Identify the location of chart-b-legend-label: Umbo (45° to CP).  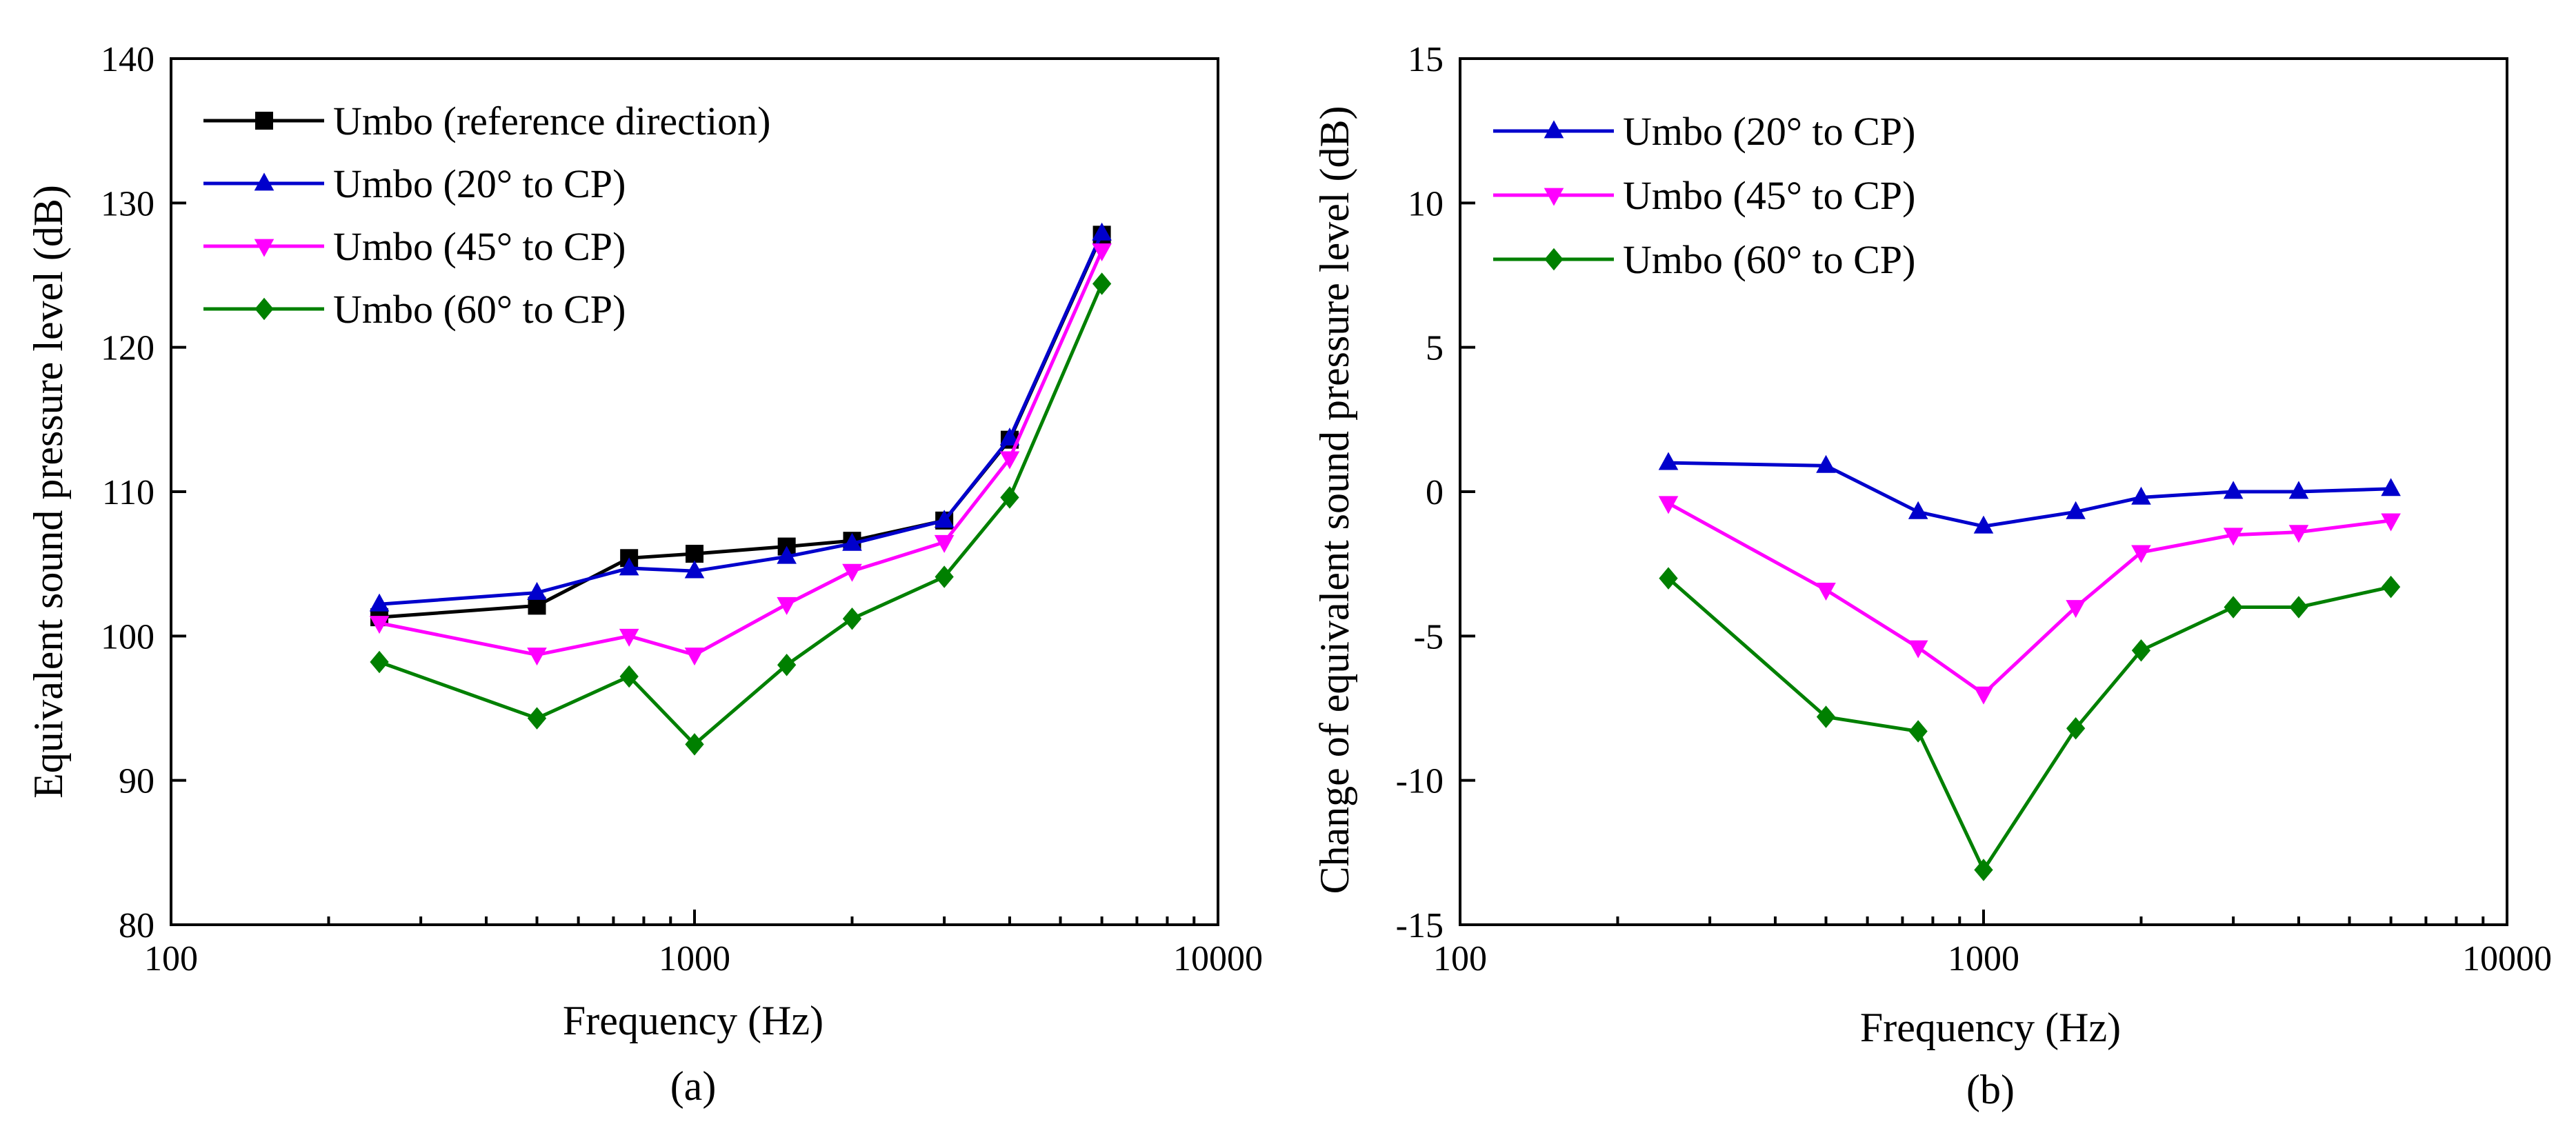
(1769, 195).